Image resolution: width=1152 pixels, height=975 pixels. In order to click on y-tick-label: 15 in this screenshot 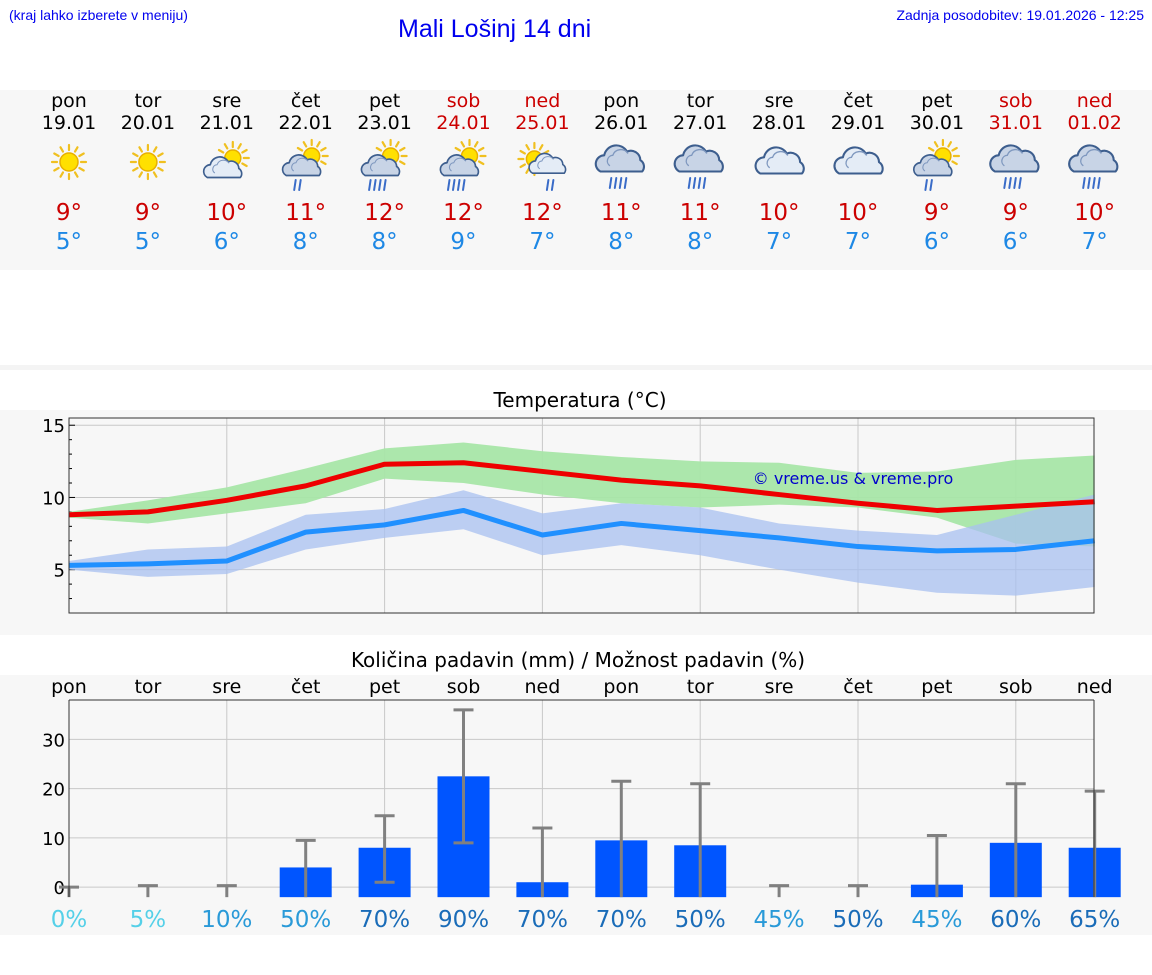, I will do `click(53, 426)`.